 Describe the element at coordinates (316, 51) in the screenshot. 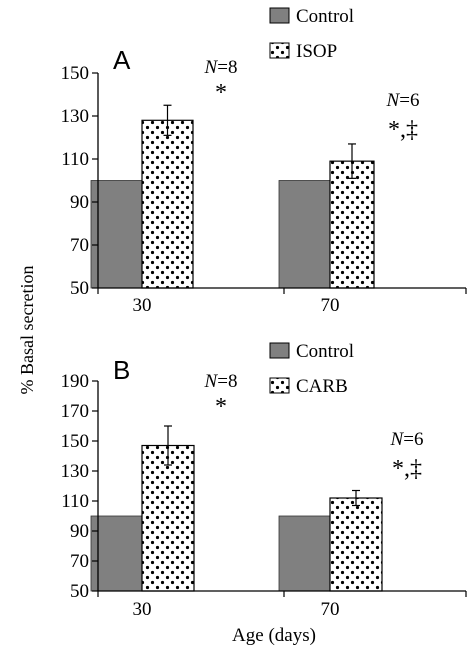

I see `legend-label-1: ISOP` at that location.